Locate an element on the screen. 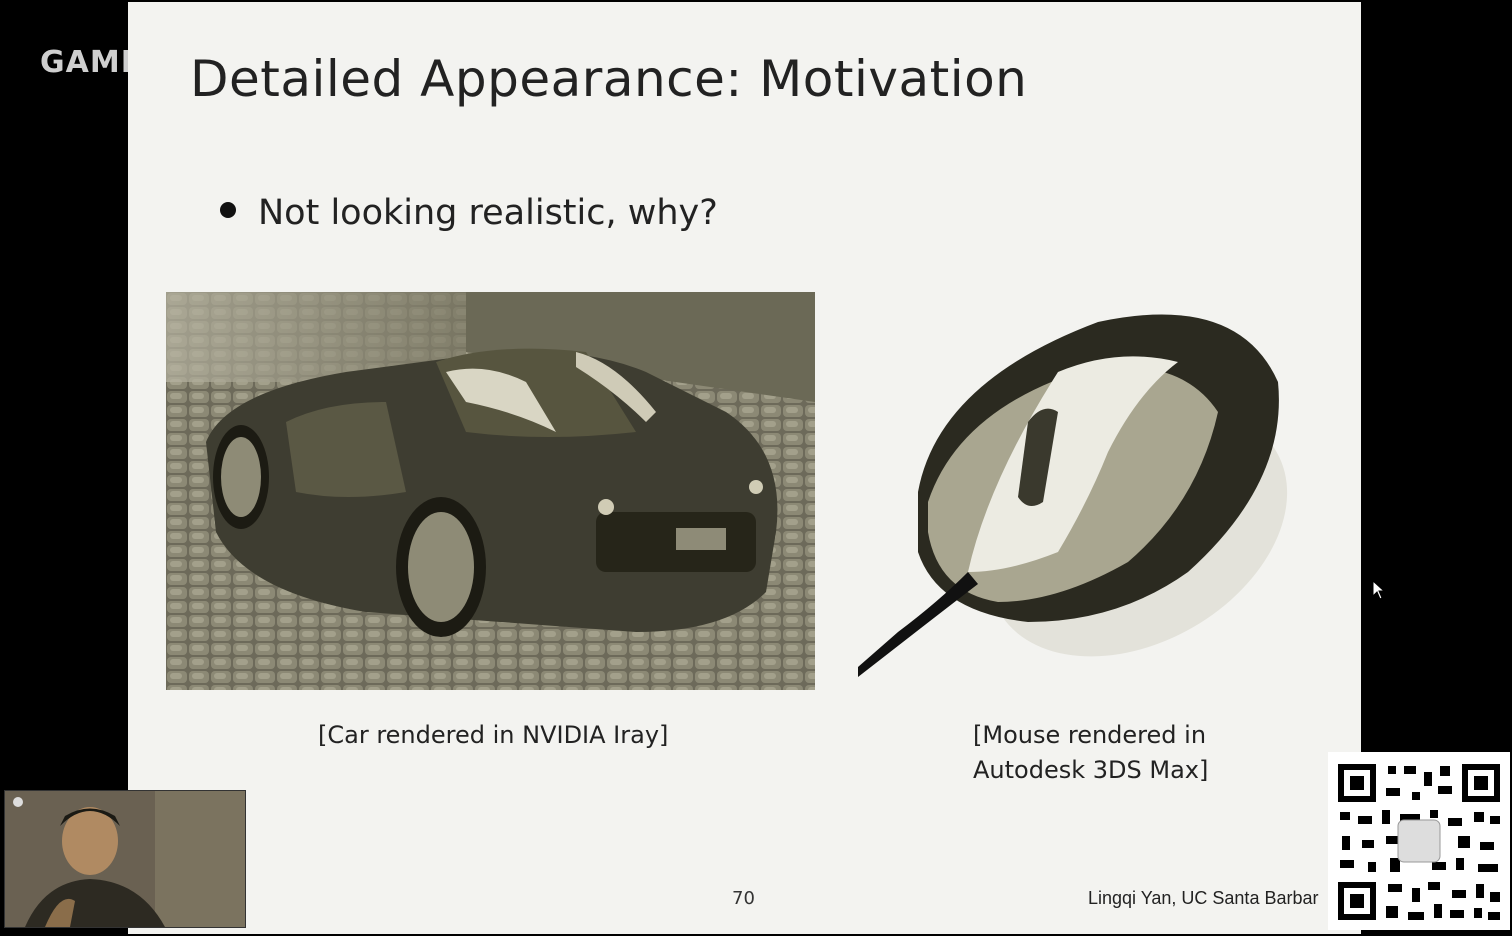  qr-code is located at coordinates (1419, 841).